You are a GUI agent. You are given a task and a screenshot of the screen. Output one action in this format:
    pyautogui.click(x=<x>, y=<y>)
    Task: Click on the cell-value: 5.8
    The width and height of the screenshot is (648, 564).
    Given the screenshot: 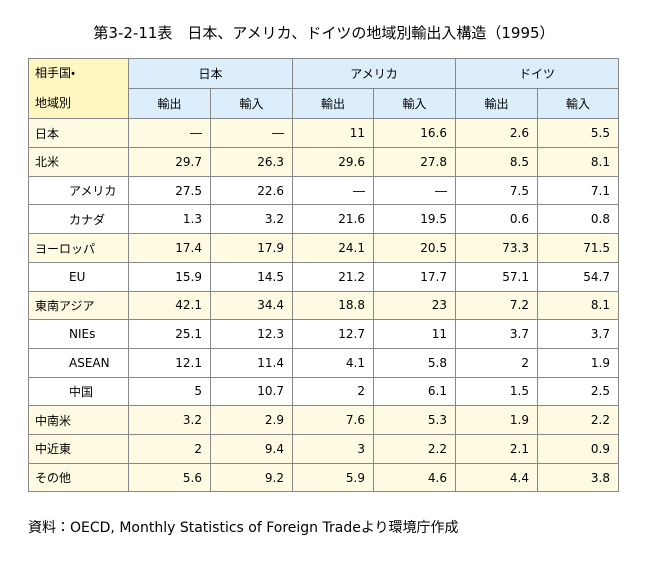 What is the action you would take?
    pyautogui.click(x=414, y=362)
    